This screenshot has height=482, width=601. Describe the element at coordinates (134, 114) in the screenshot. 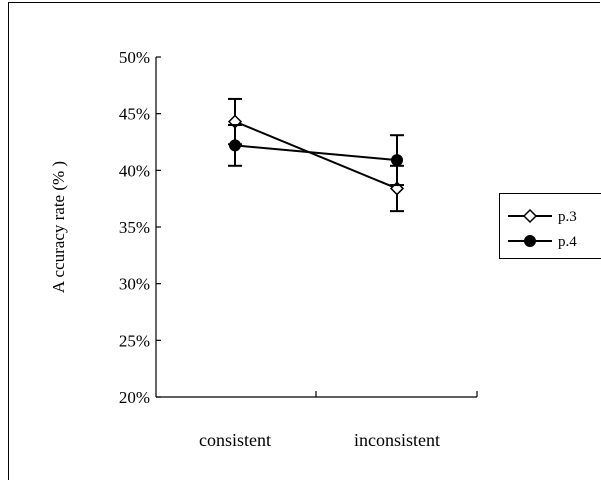

I see `y-tick-label: 45%` at that location.